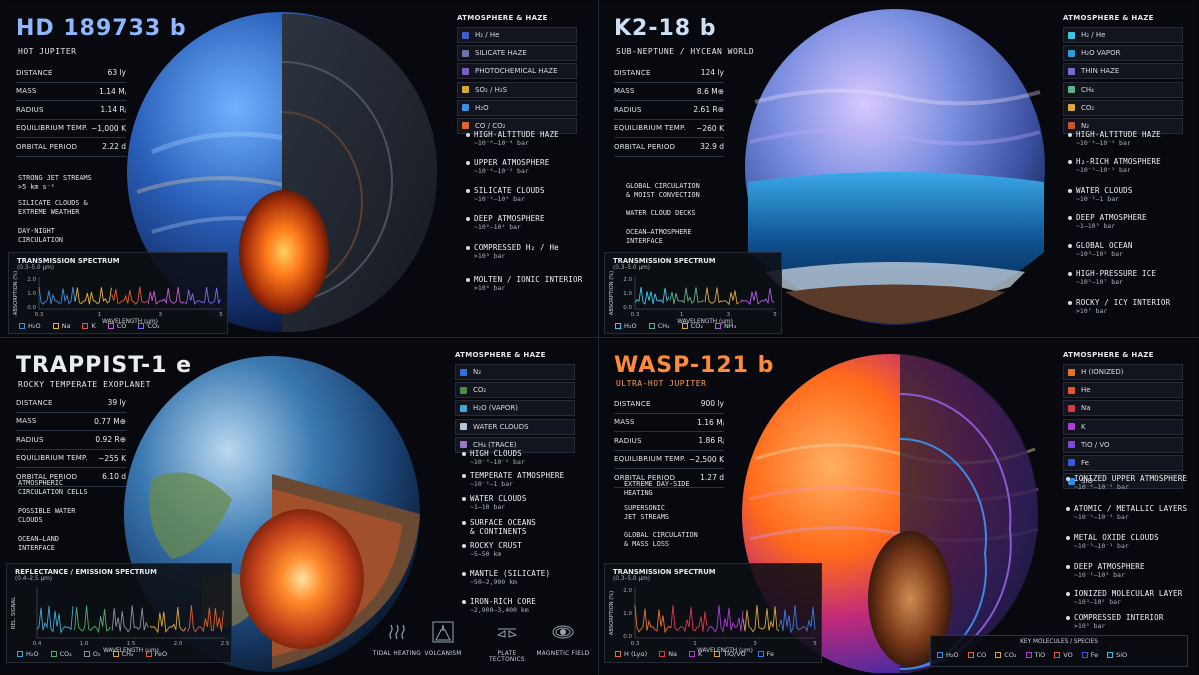 The width and height of the screenshot is (1199, 675). Describe the element at coordinates (53, 207) in the screenshot. I see `callout-2: SILICATE CLOUDS & EXTREME WEATHER` at that location.